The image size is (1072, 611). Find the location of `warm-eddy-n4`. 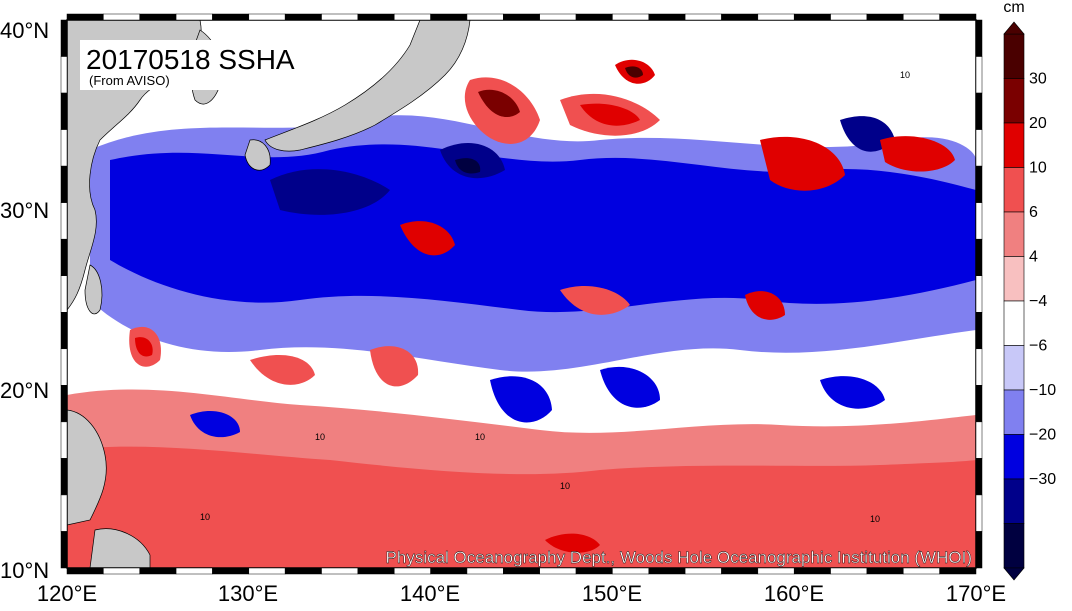

warm-eddy-n4 is located at coordinates (917, 154).